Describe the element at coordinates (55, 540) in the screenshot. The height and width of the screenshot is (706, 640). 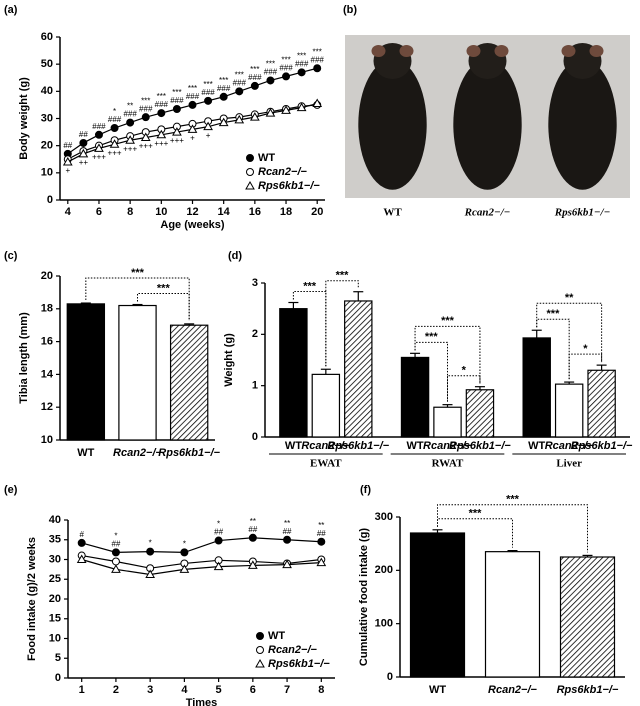
I see `y-tick-label: 35` at that location.